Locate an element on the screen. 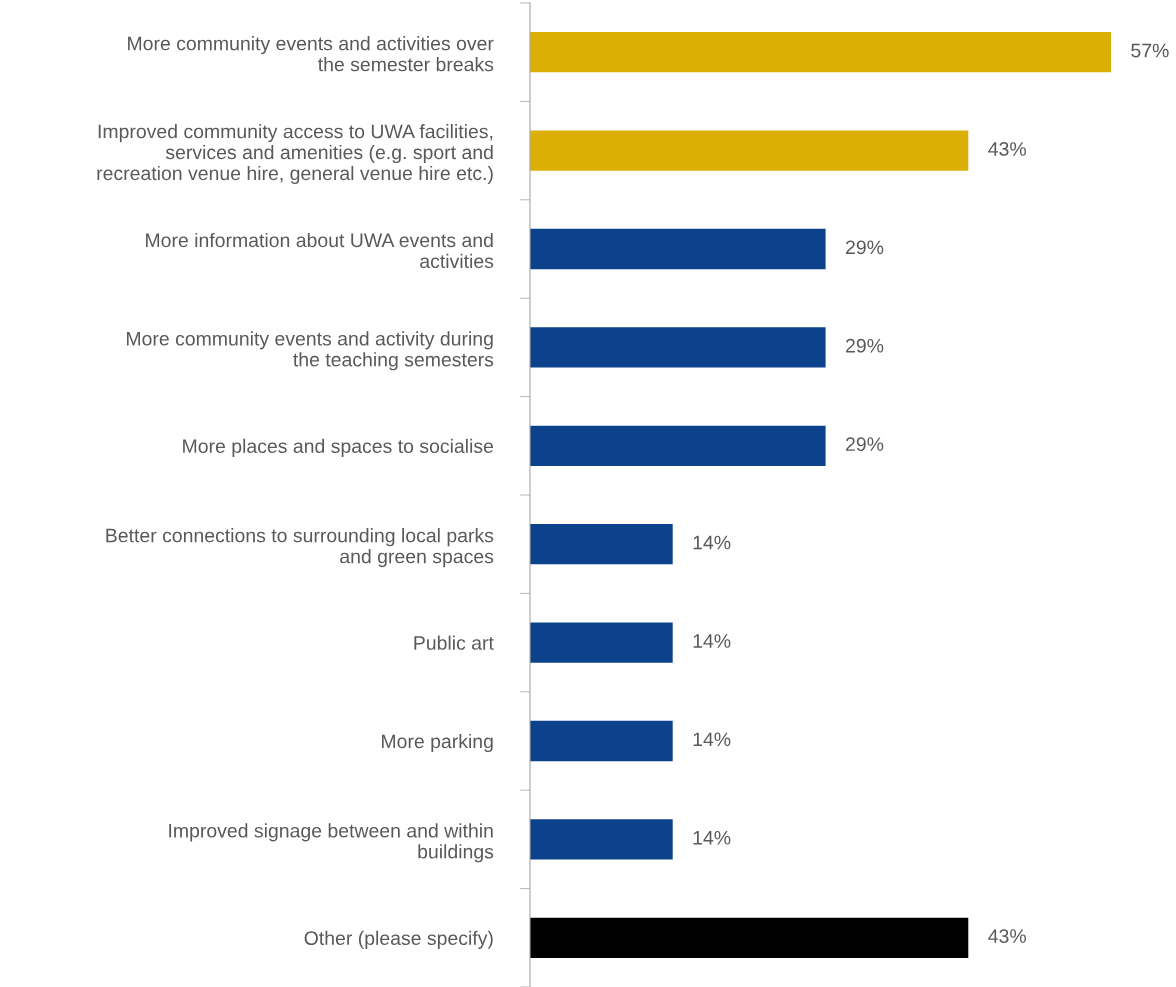 This screenshot has width=1176, height=987. y-tick-label: Better connections to surrounding local parks and green spaces is located at coordinates (300, 548).